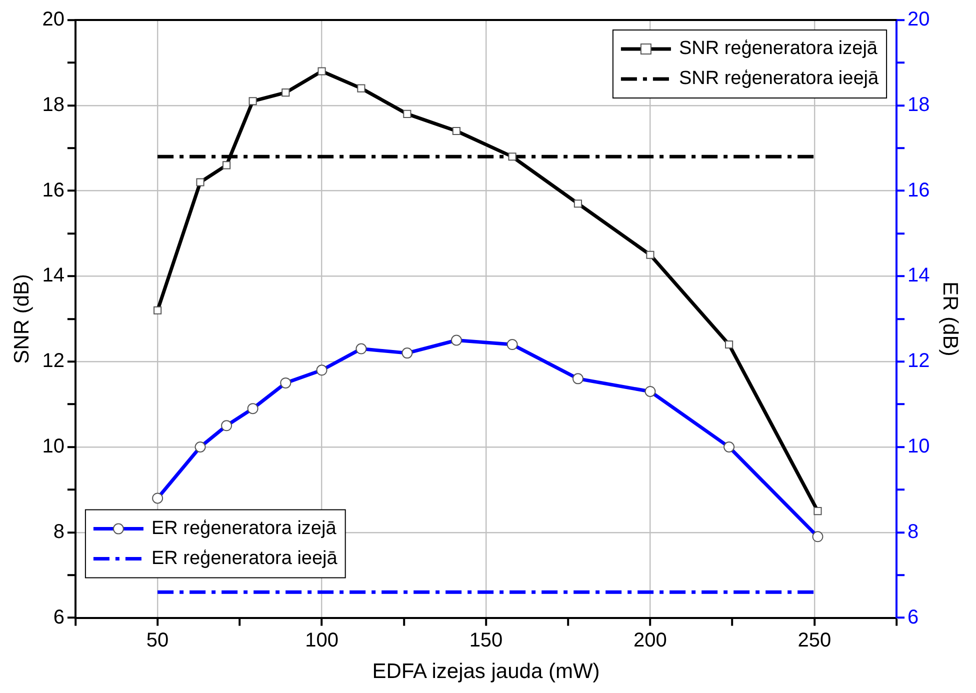 This screenshot has height=693, width=976. What do you see at coordinates (53, 361) in the screenshot?
I see `y-tick-label: 12` at bounding box center [53, 361].